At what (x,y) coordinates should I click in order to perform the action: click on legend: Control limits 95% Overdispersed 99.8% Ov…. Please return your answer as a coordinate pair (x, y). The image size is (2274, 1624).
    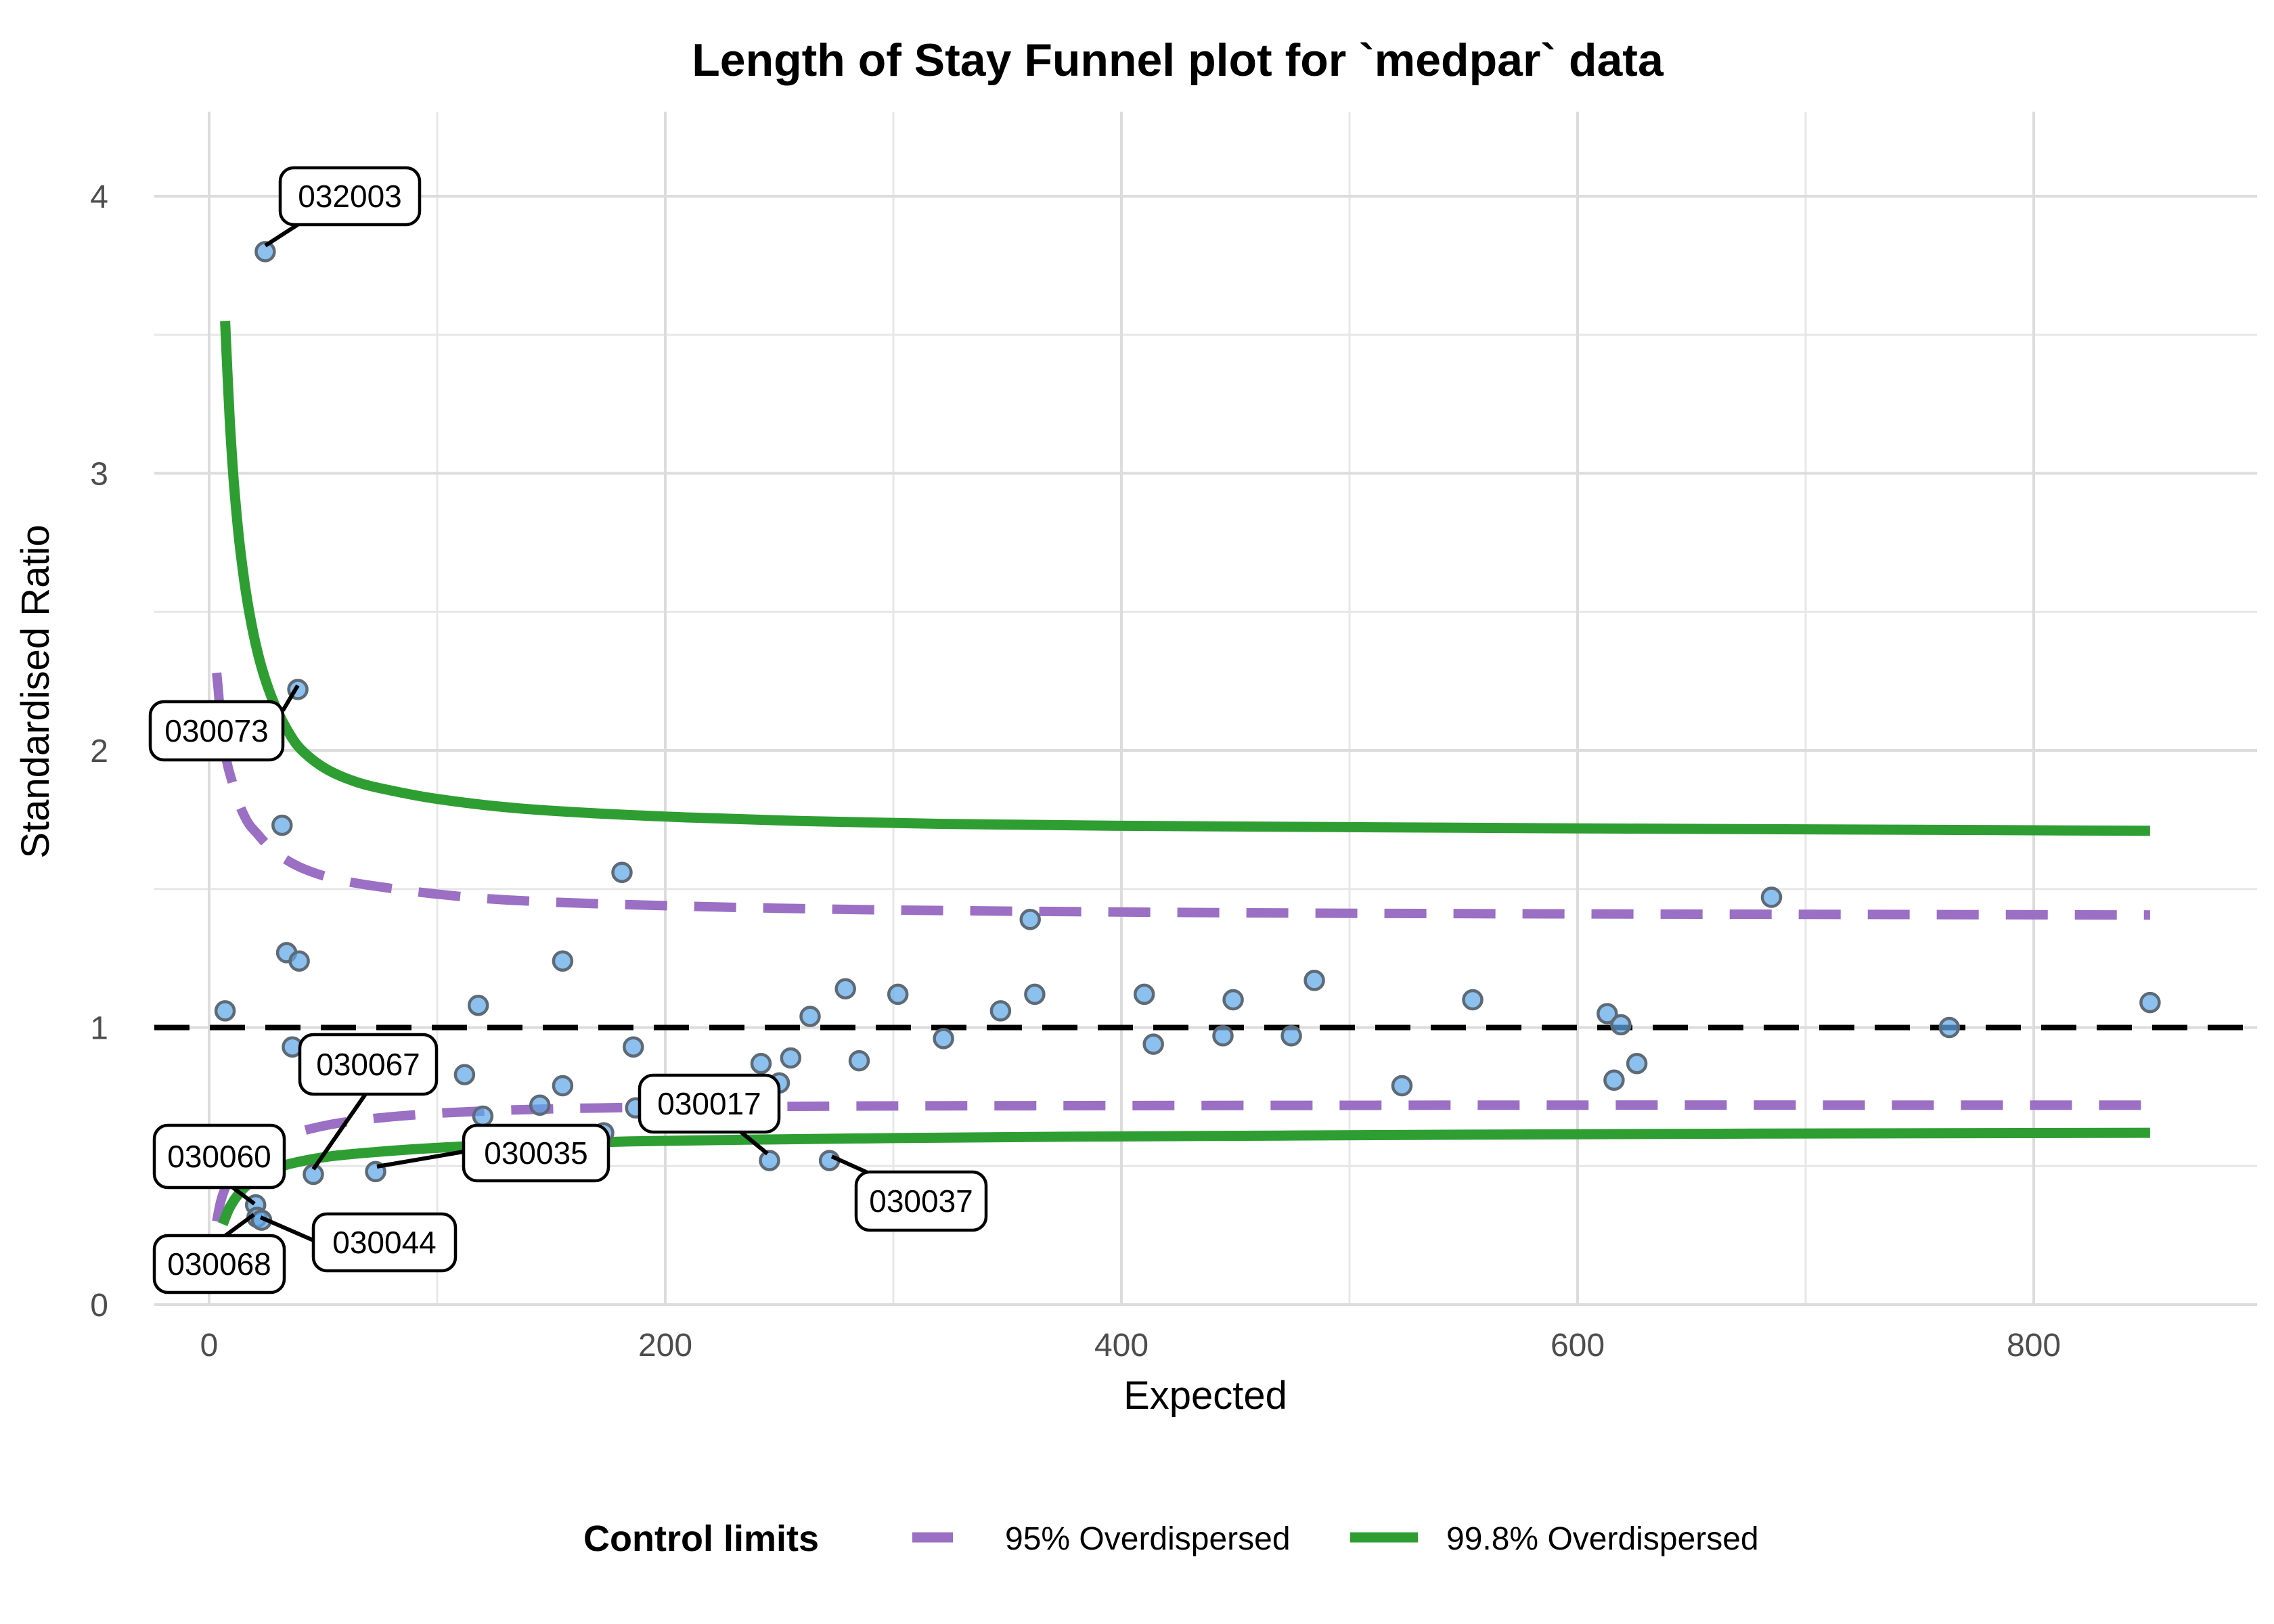
    Looking at the image, I should click on (1171, 1538).